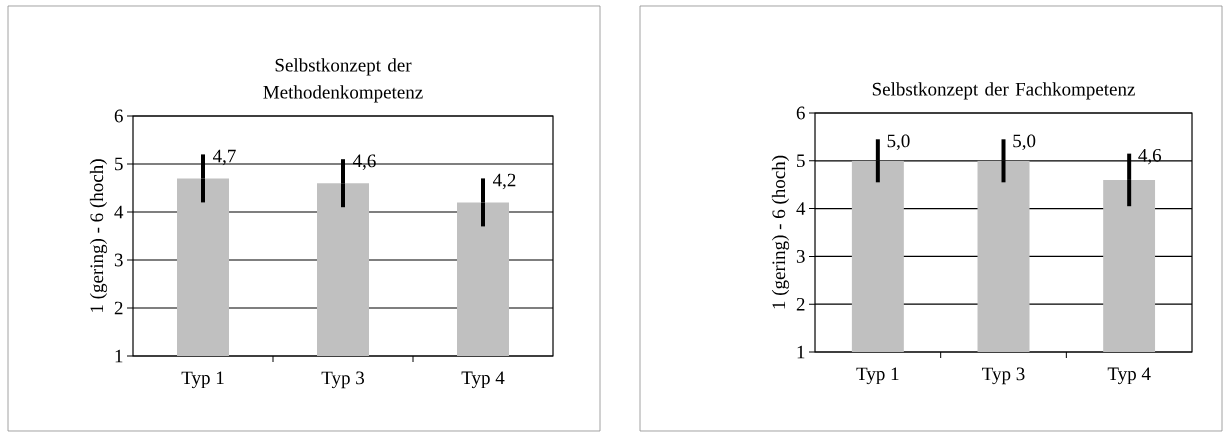 This screenshot has width=1231, height=437. I want to click on data-label: 4,6, so click(364, 162).